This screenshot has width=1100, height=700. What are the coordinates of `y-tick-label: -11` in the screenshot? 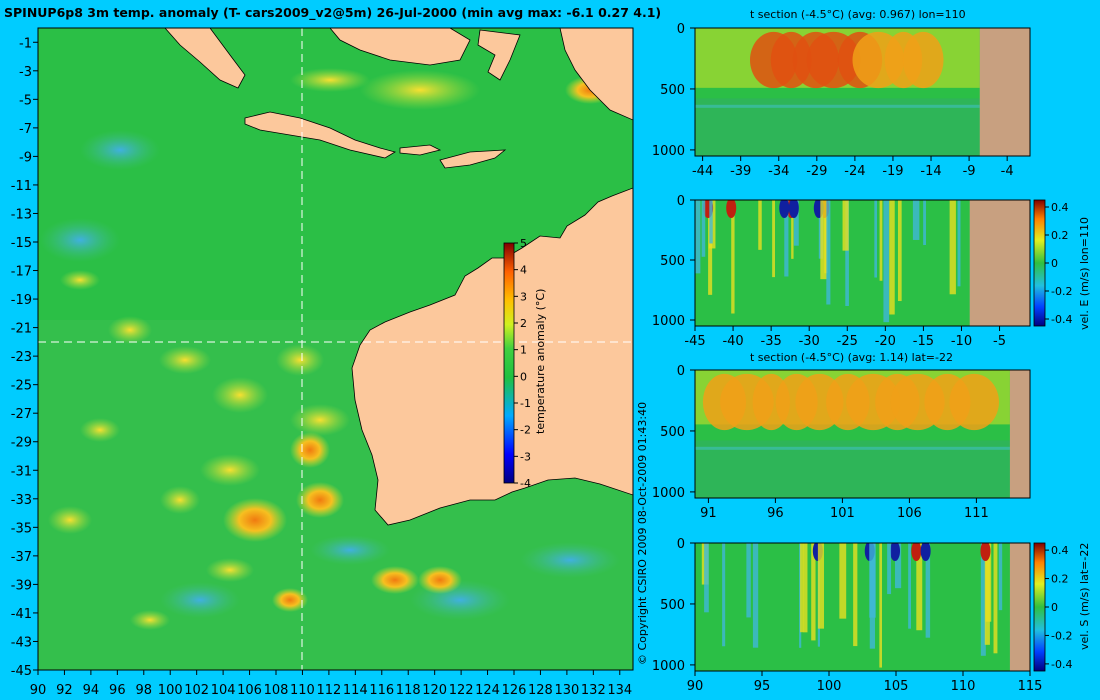 It's located at (21, 186).